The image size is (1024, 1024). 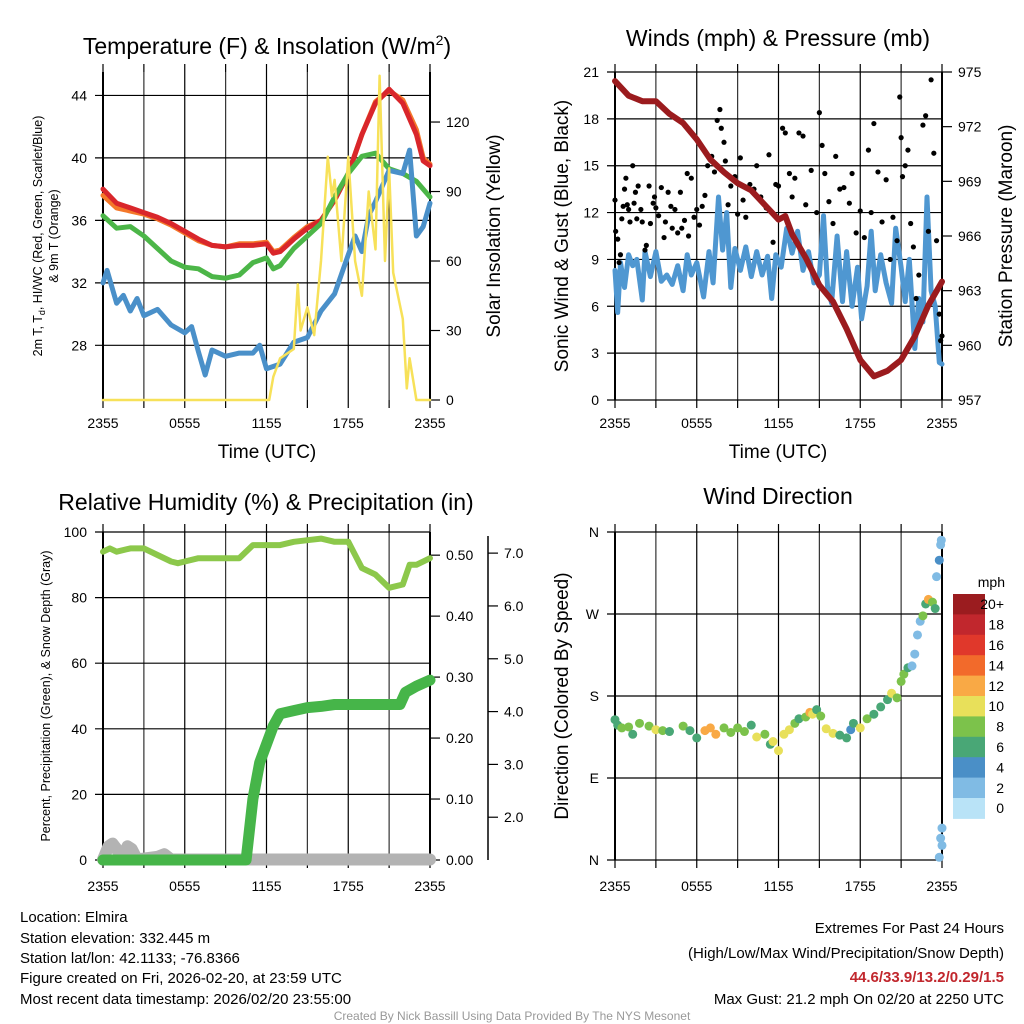 I want to click on series-2m-t, so click(x=266, y=171).